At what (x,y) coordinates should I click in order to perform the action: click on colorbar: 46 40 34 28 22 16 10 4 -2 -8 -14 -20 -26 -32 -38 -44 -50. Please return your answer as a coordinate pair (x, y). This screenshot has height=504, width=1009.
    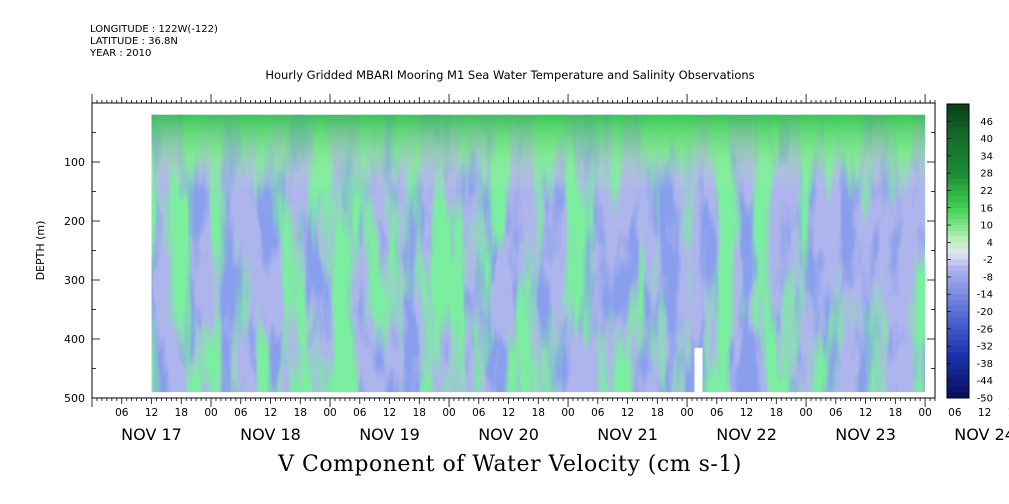
    Looking at the image, I should click on (969, 254).